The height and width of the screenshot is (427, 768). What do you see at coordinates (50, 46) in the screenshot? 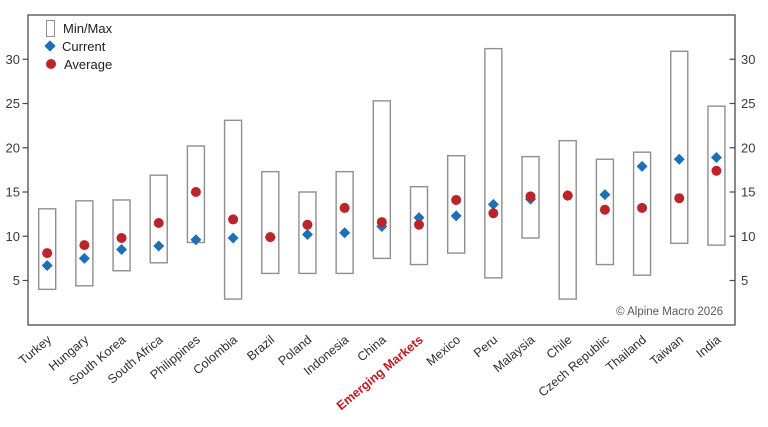
I see `diamond-icon` at bounding box center [50, 46].